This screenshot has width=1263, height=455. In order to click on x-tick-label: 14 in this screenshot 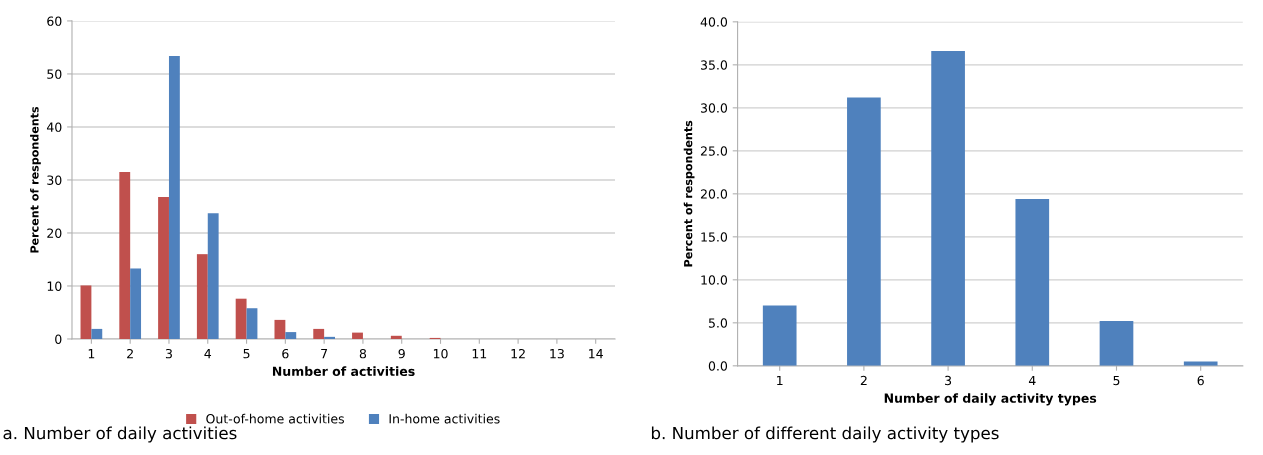, I will do `click(596, 354)`.